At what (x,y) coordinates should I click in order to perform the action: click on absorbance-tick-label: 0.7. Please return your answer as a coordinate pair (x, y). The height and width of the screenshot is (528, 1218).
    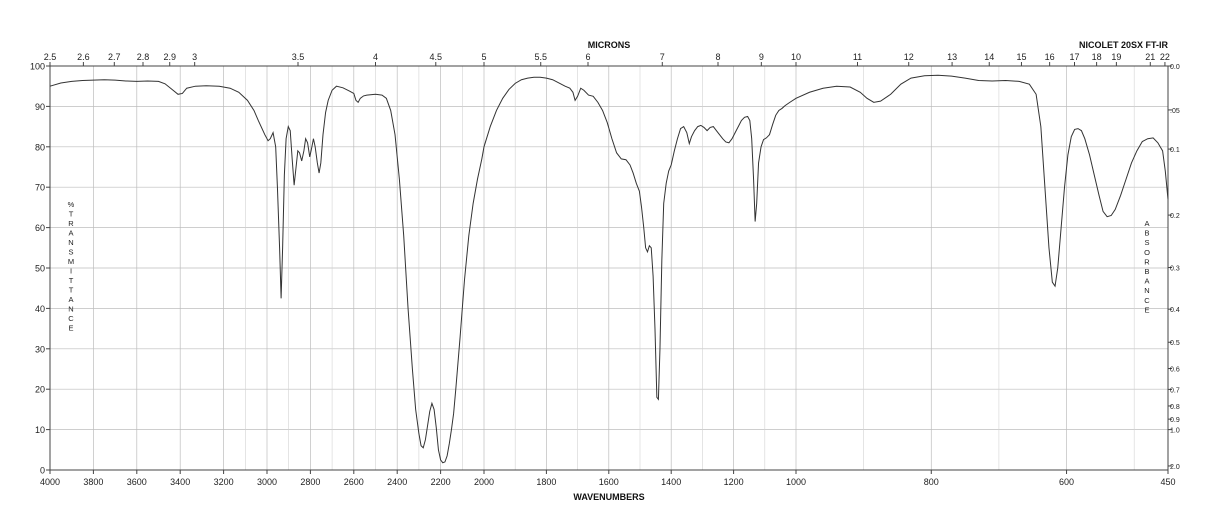
    Looking at the image, I should click on (1175, 390).